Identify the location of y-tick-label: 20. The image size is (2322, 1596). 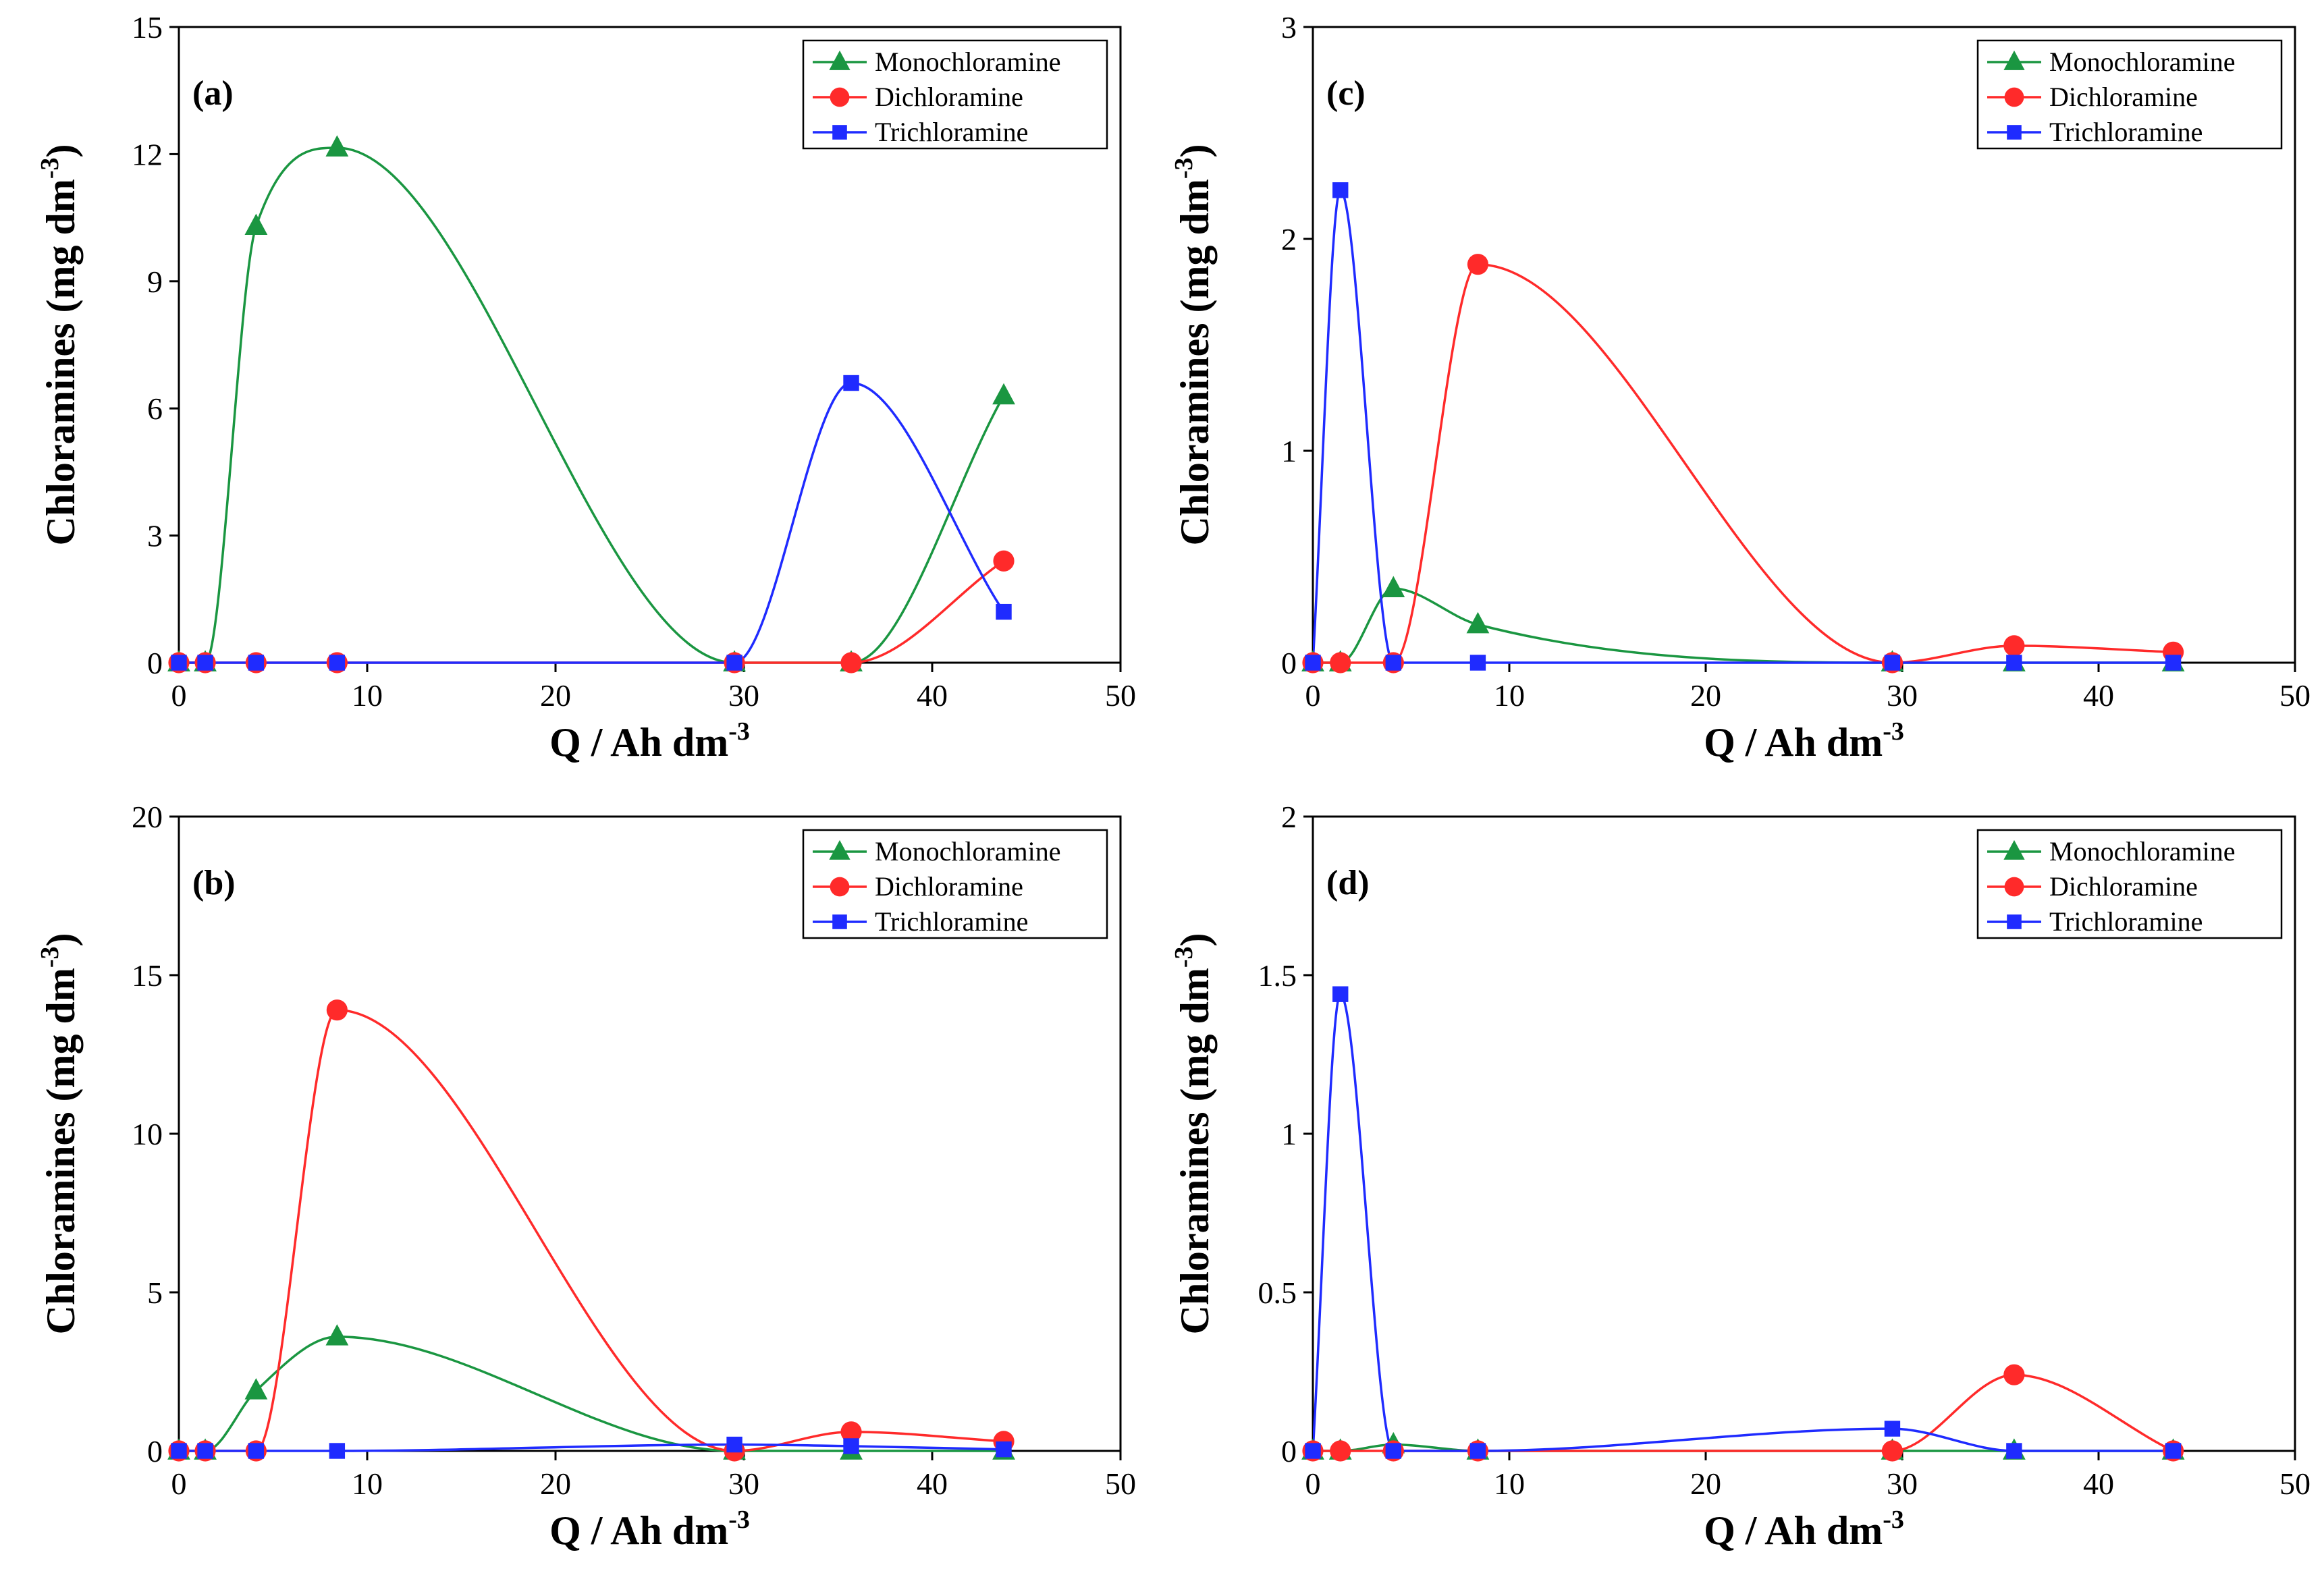
(147, 817).